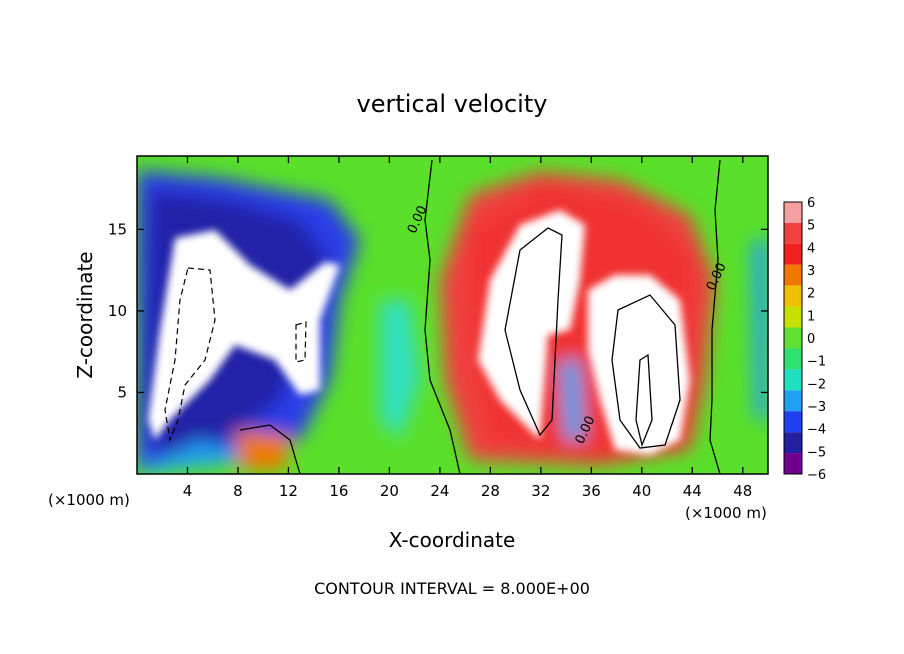  Describe the element at coordinates (641, 491) in the screenshot. I see `x-tick-label: 40` at that location.